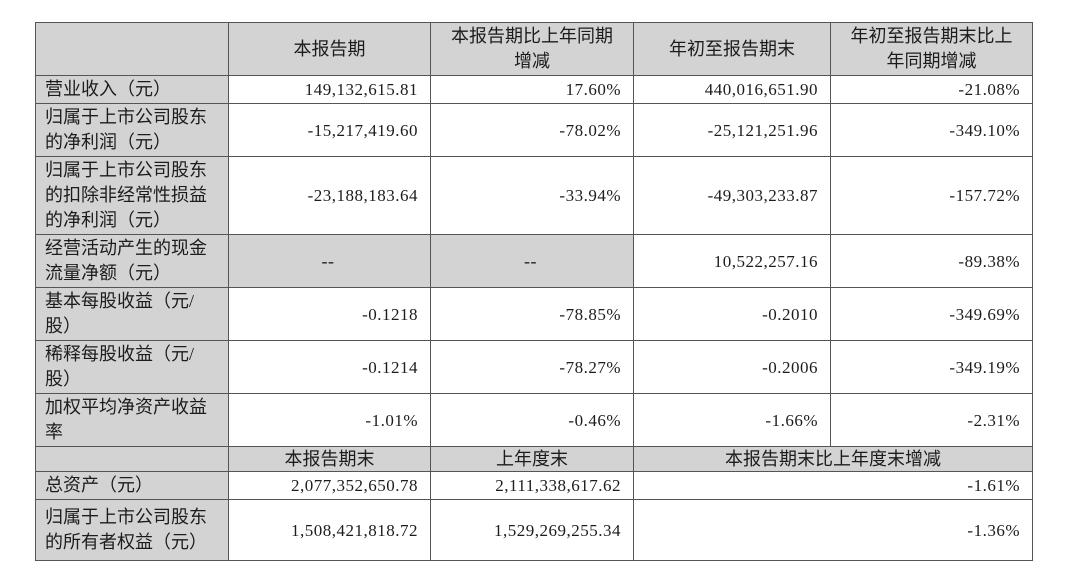 This screenshot has width=1080, height=561. I want to click on metric-current-change: -33.94%, so click(532, 195).